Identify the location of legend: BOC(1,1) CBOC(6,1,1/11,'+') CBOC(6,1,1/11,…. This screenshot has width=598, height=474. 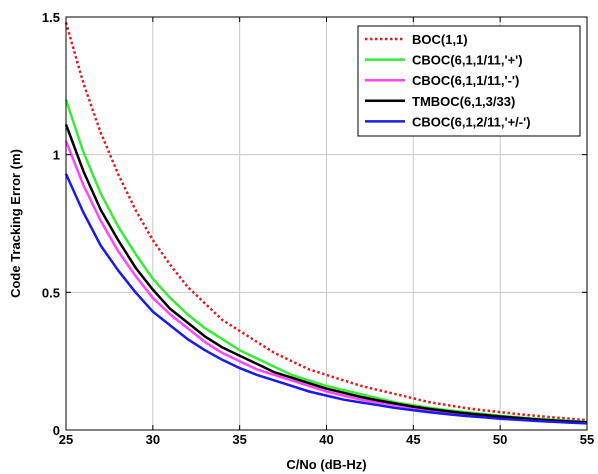
(469, 81).